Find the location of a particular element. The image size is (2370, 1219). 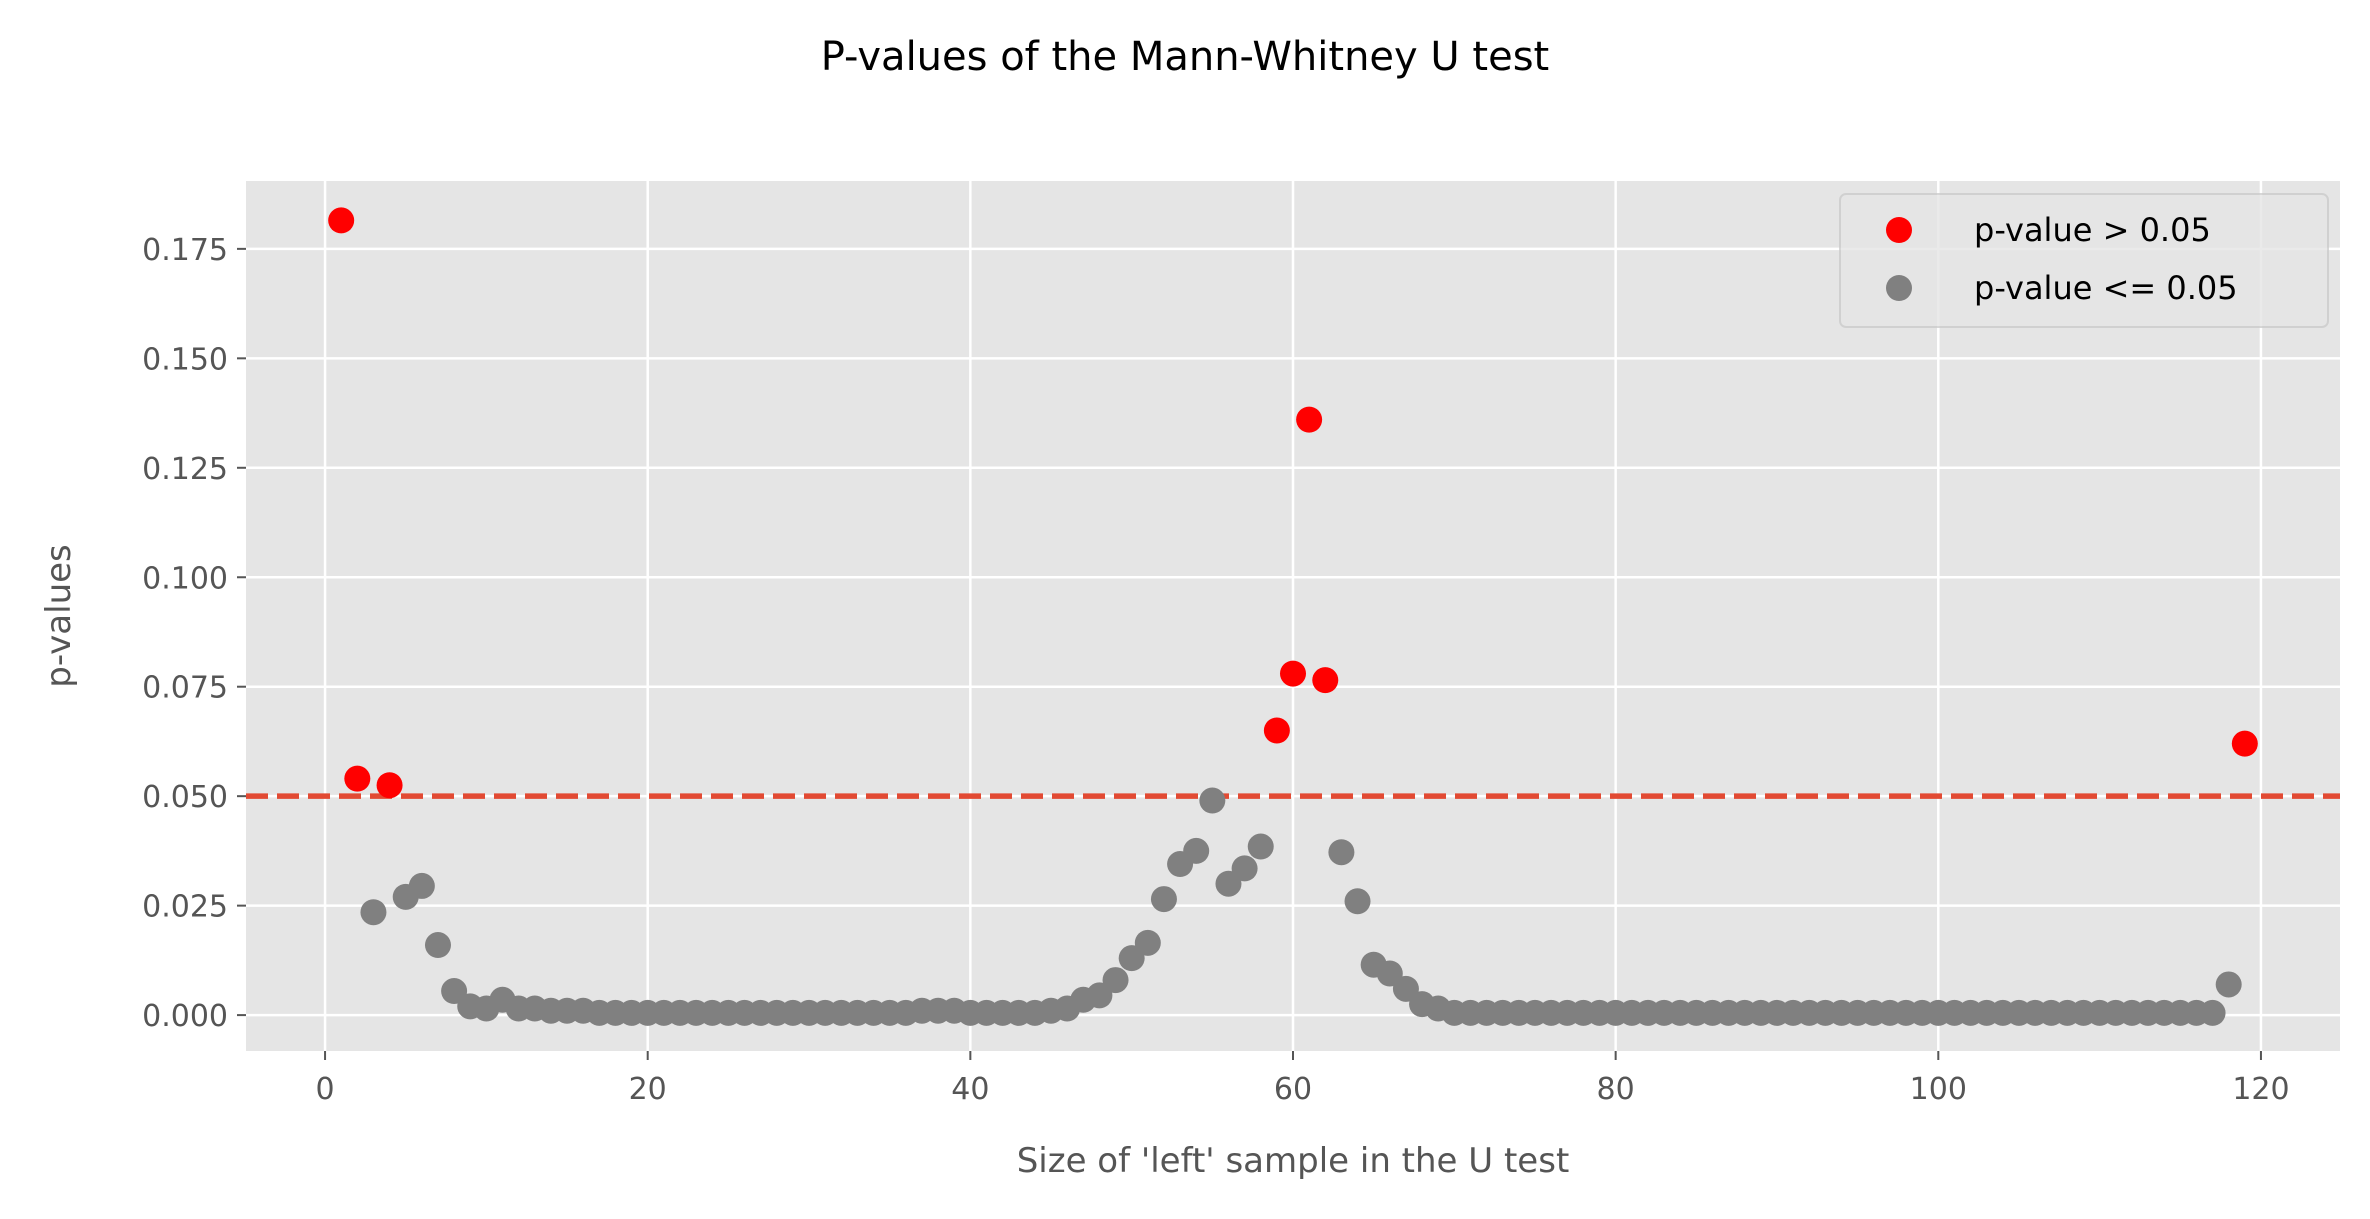

x-tick-label: 120 is located at coordinates (2260, 1089).